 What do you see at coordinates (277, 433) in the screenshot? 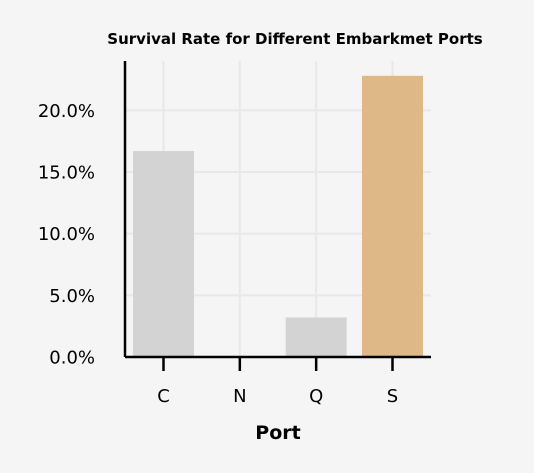
I see `x-axis-label: Port` at bounding box center [277, 433].